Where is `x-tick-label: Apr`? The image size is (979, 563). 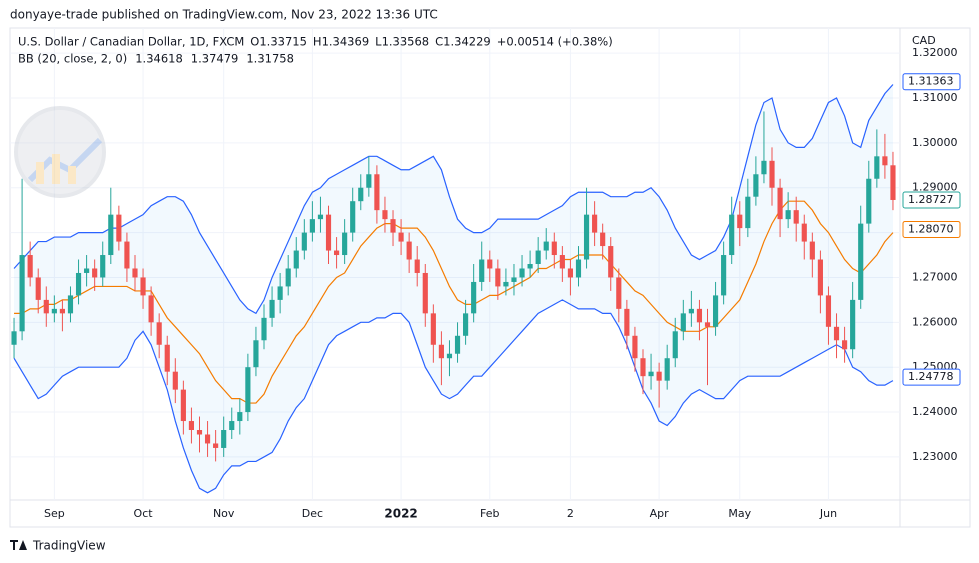
x-tick-label: Apr is located at coordinates (660, 513).